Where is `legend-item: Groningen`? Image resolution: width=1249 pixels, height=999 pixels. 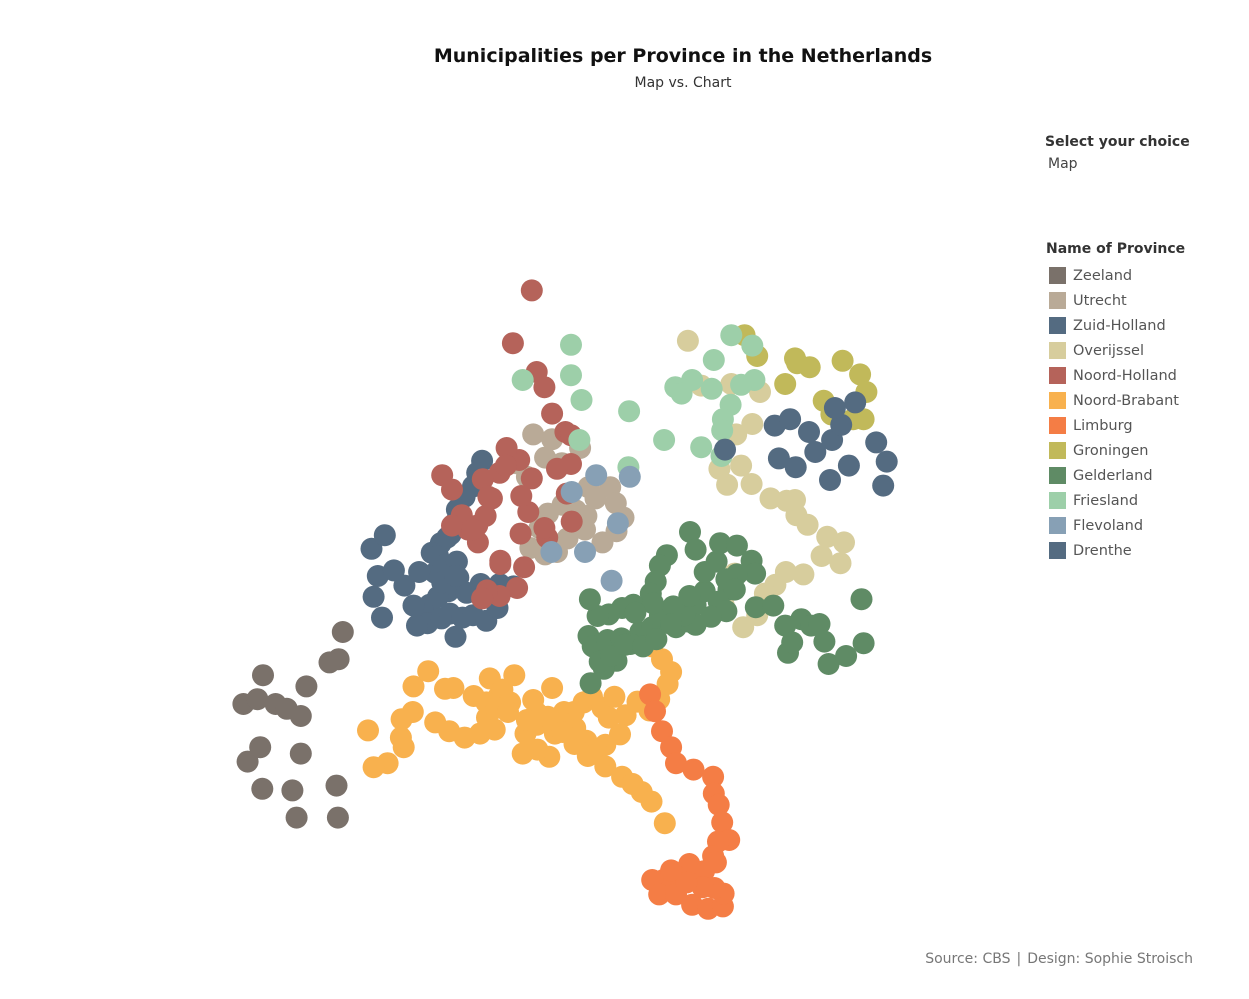 legend-item: Groningen is located at coordinates (1141, 450).